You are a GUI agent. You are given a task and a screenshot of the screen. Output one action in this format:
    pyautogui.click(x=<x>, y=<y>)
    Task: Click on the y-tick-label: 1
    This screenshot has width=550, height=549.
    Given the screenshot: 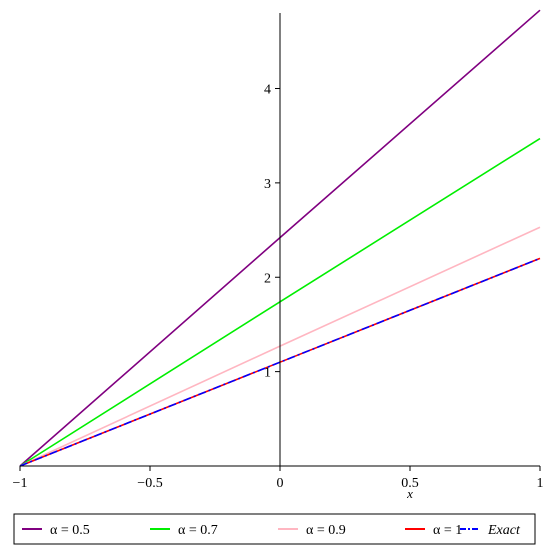 What is the action you would take?
    pyautogui.click(x=267, y=373)
    